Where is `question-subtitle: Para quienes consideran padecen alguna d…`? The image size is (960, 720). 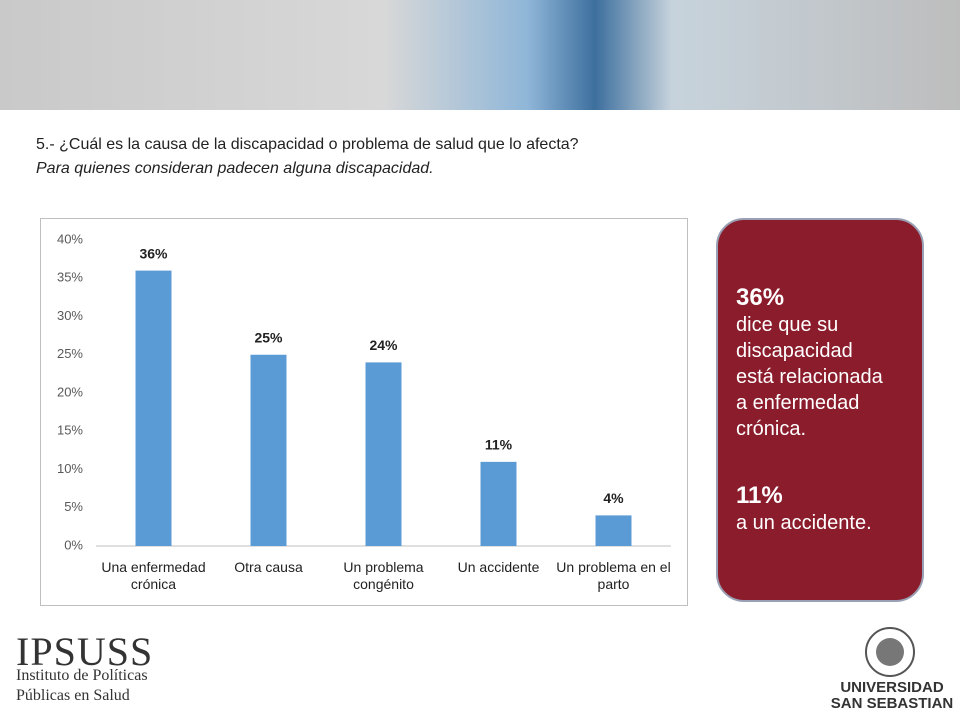
question-subtitle: Para quienes consideran padecen alguna d… is located at coordinates (235, 168).